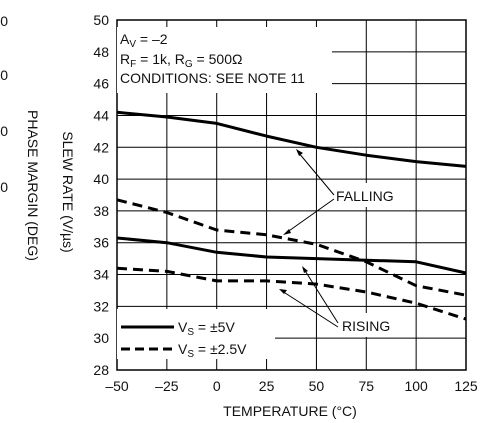  I want to click on series-rising-solid-line, so click(291, 255).